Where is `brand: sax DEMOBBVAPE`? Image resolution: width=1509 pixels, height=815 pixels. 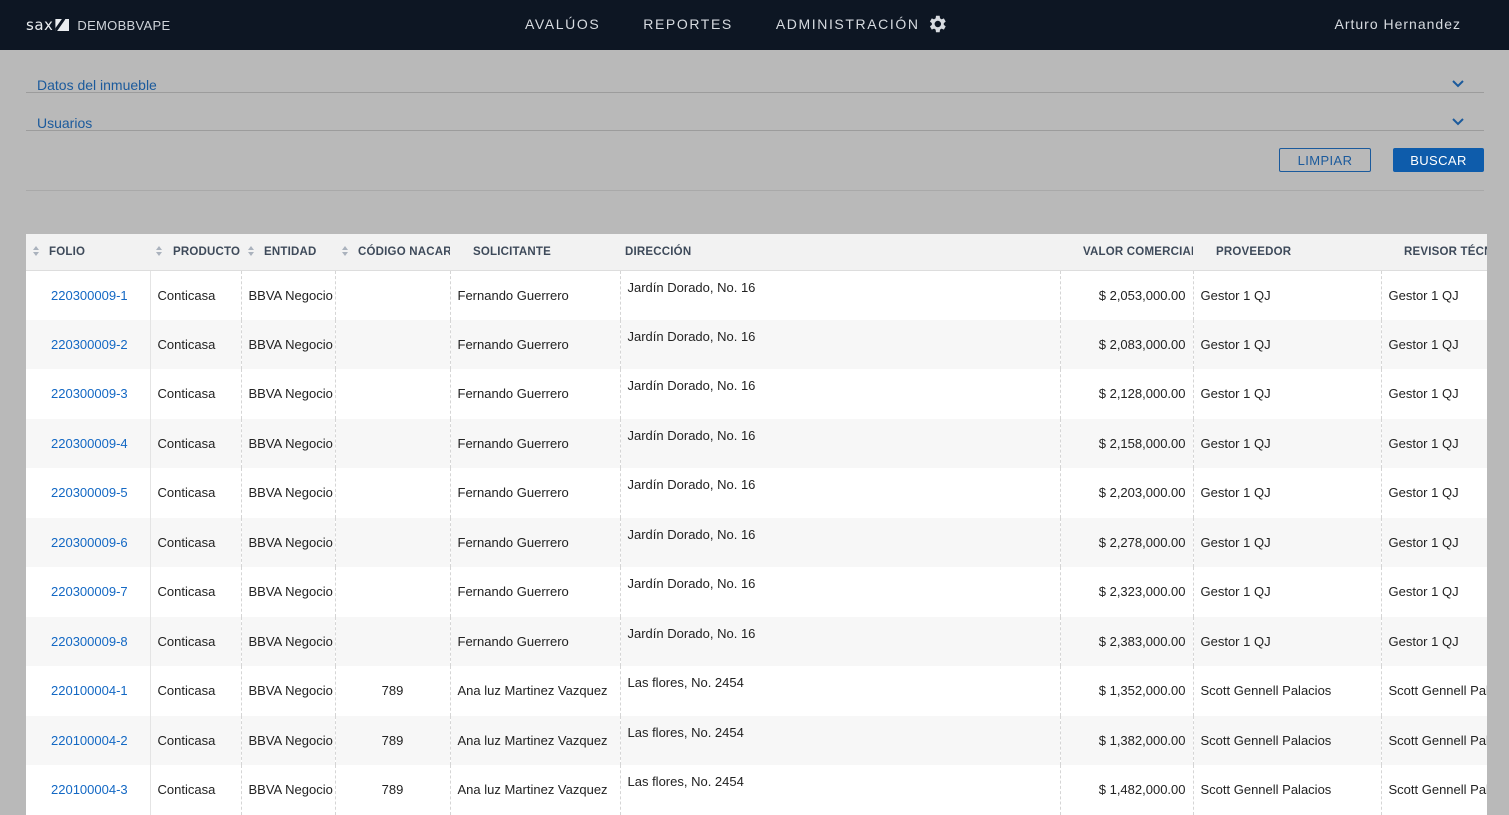 brand: sax DEMOBBVAPE is located at coordinates (98, 25).